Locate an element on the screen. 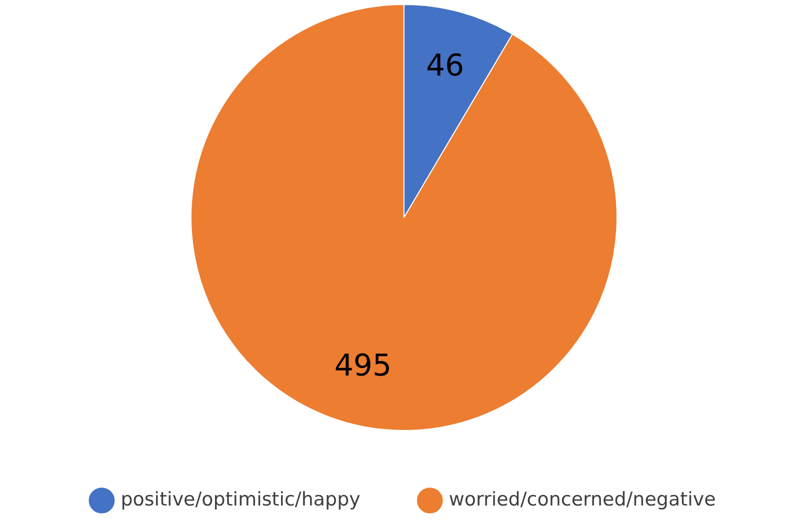  legend-label: worried/concerned/negative is located at coordinates (582, 499).